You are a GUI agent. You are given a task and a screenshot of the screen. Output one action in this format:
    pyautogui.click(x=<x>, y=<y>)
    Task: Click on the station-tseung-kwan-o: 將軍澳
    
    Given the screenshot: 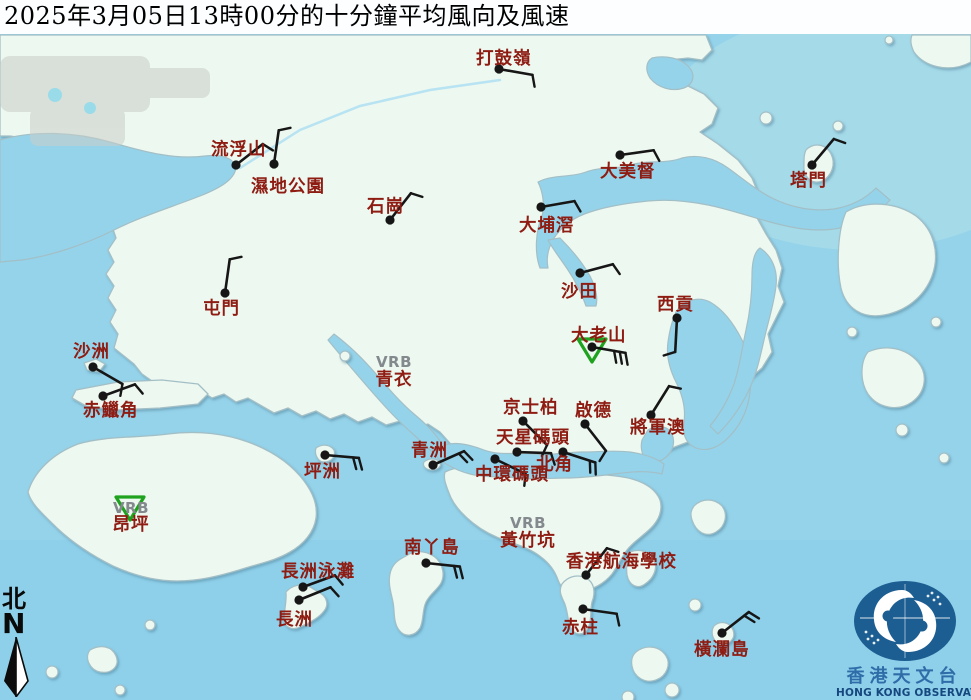 What is the action you would take?
    pyautogui.click(x=658, y=411)
    